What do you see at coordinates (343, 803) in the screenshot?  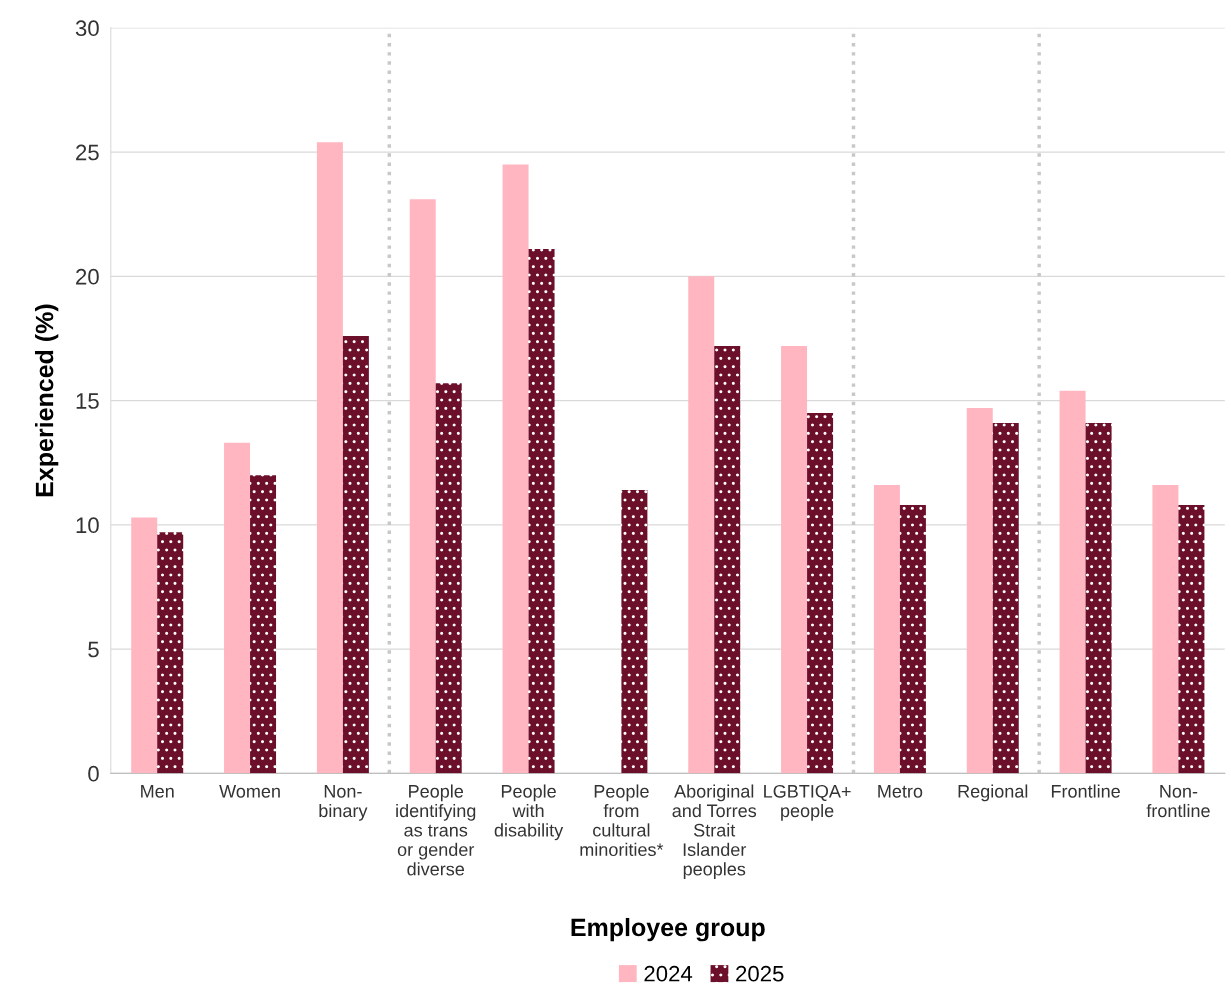 I see `x-tick-label: Non- binary` at bounding box center [343, 803].